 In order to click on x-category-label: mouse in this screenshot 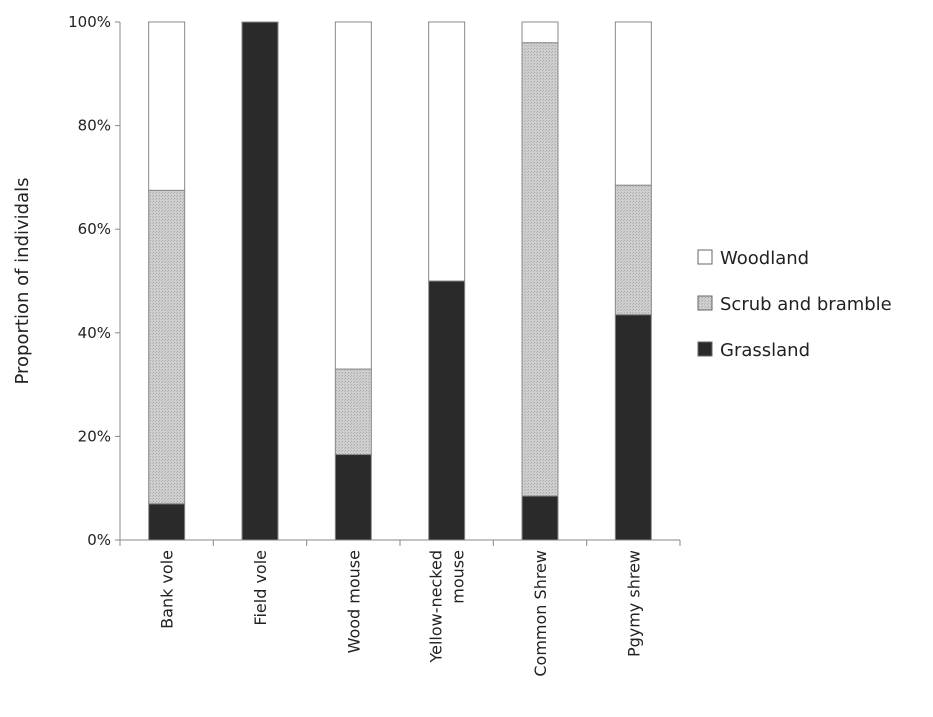, I will do `click(458, 577)`.